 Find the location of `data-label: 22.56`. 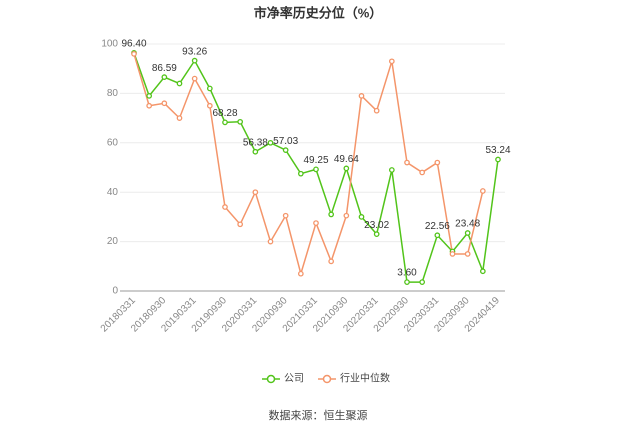

data-label: 22.56 is located at coordinates (437, 226).